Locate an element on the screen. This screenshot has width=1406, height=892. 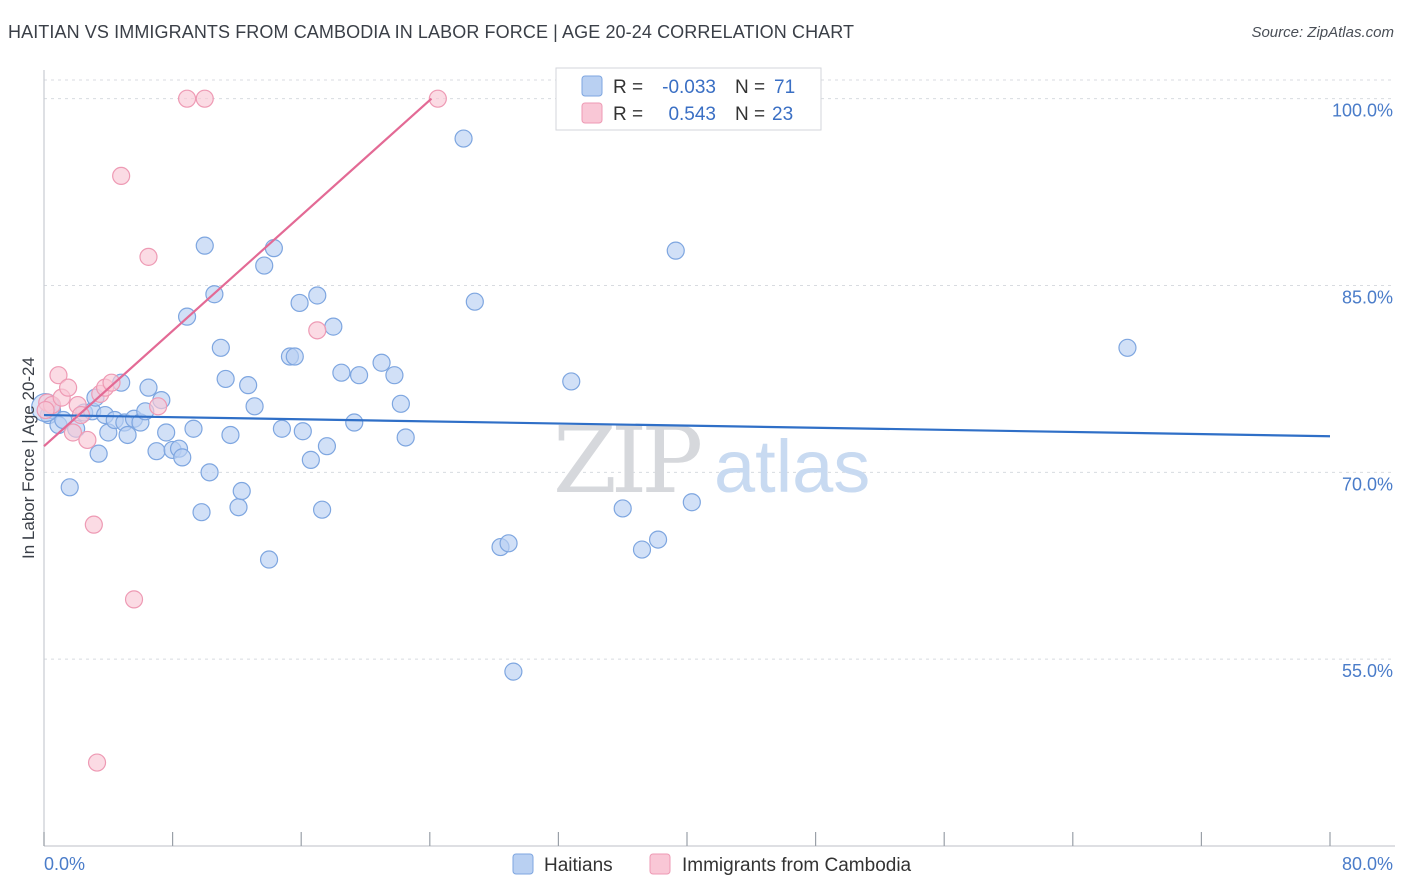
stats-legend: R = -0.033 N = 71 R = 0.543 N = 23 is located at coordinates (688, 99).